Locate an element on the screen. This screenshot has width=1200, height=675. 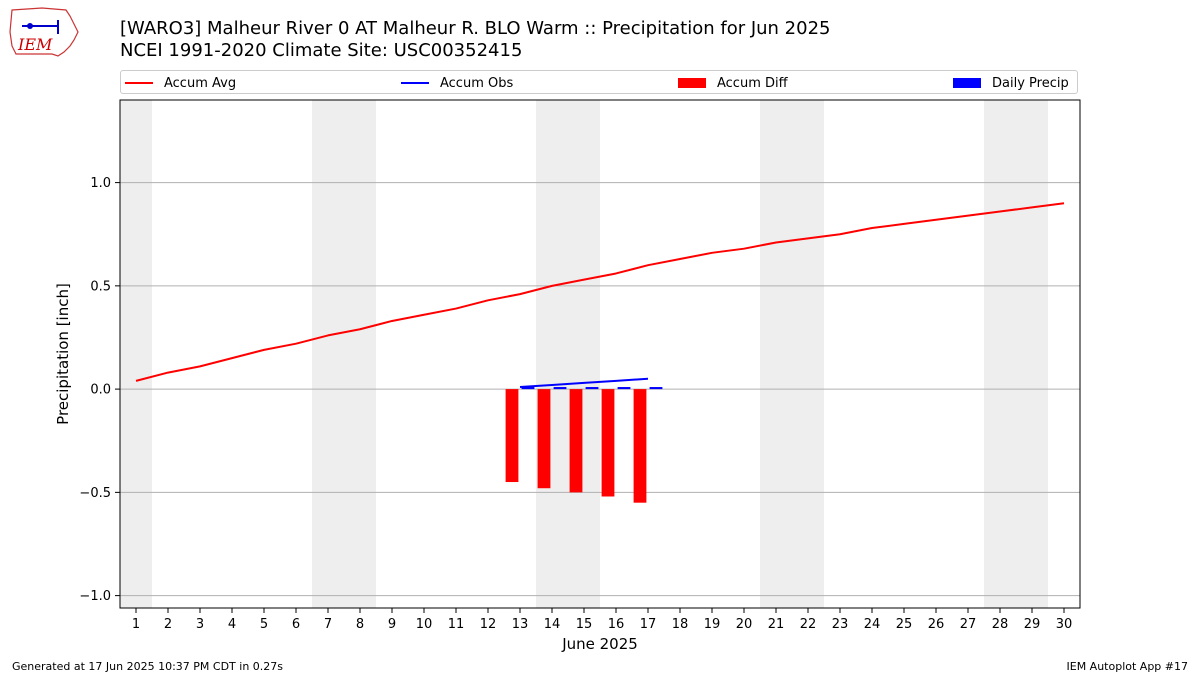
bars is located at coordinates (584, 445).